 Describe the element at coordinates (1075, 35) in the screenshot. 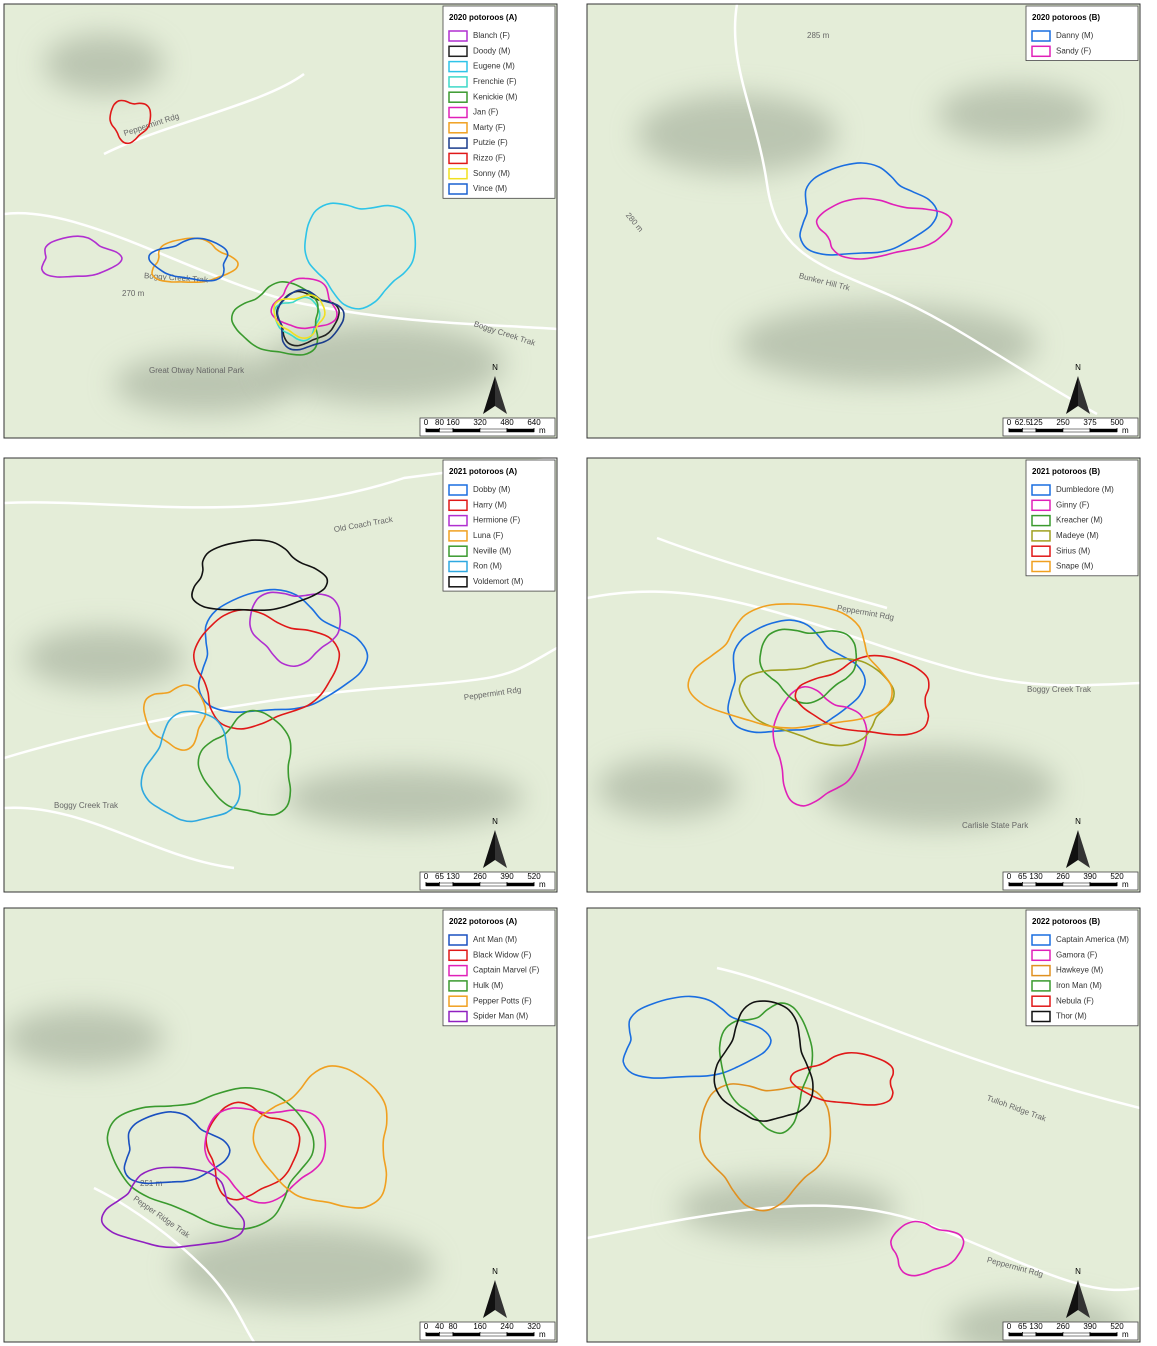

I see `legend-label: Danny (M)` at that location.